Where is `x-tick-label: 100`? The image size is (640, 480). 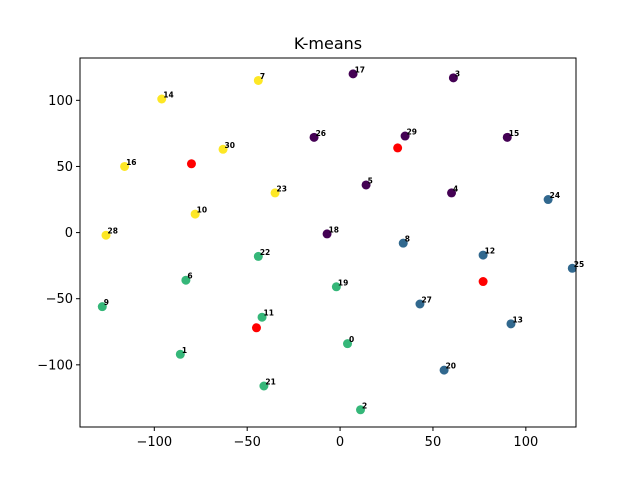
x-tick-label: 100 is located at coordinates (525, 442).